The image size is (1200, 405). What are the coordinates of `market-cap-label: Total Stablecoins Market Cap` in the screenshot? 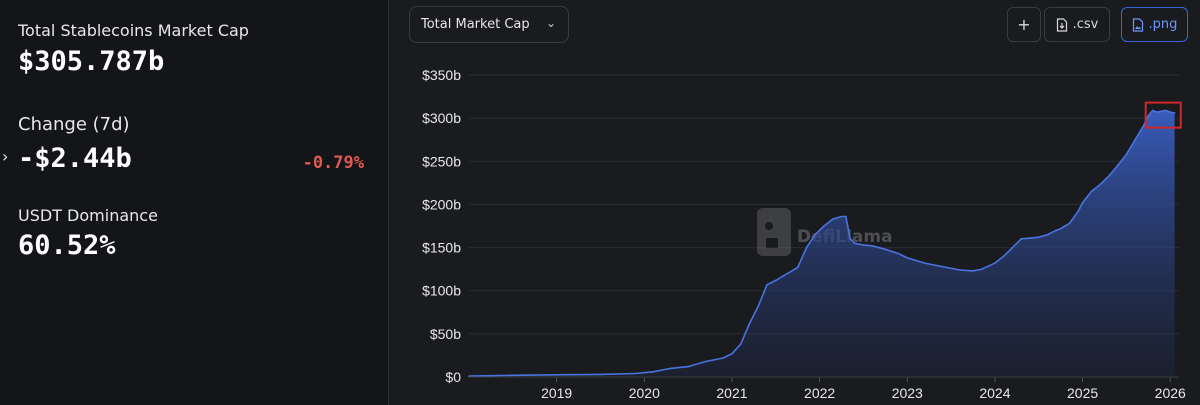 It's located at (133, 30).